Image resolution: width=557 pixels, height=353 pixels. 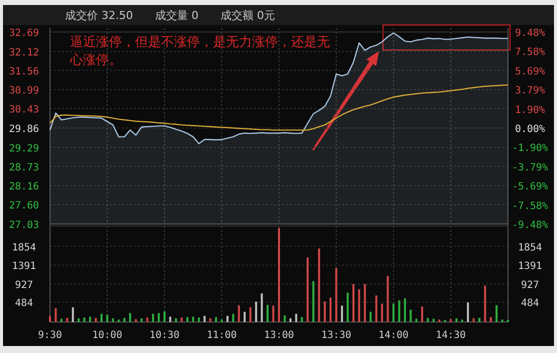 What do you see at coordinates (530, 33) in the screenshot?
I see `y2-tick-label: 9.48%` at bounding box center [530, 33].